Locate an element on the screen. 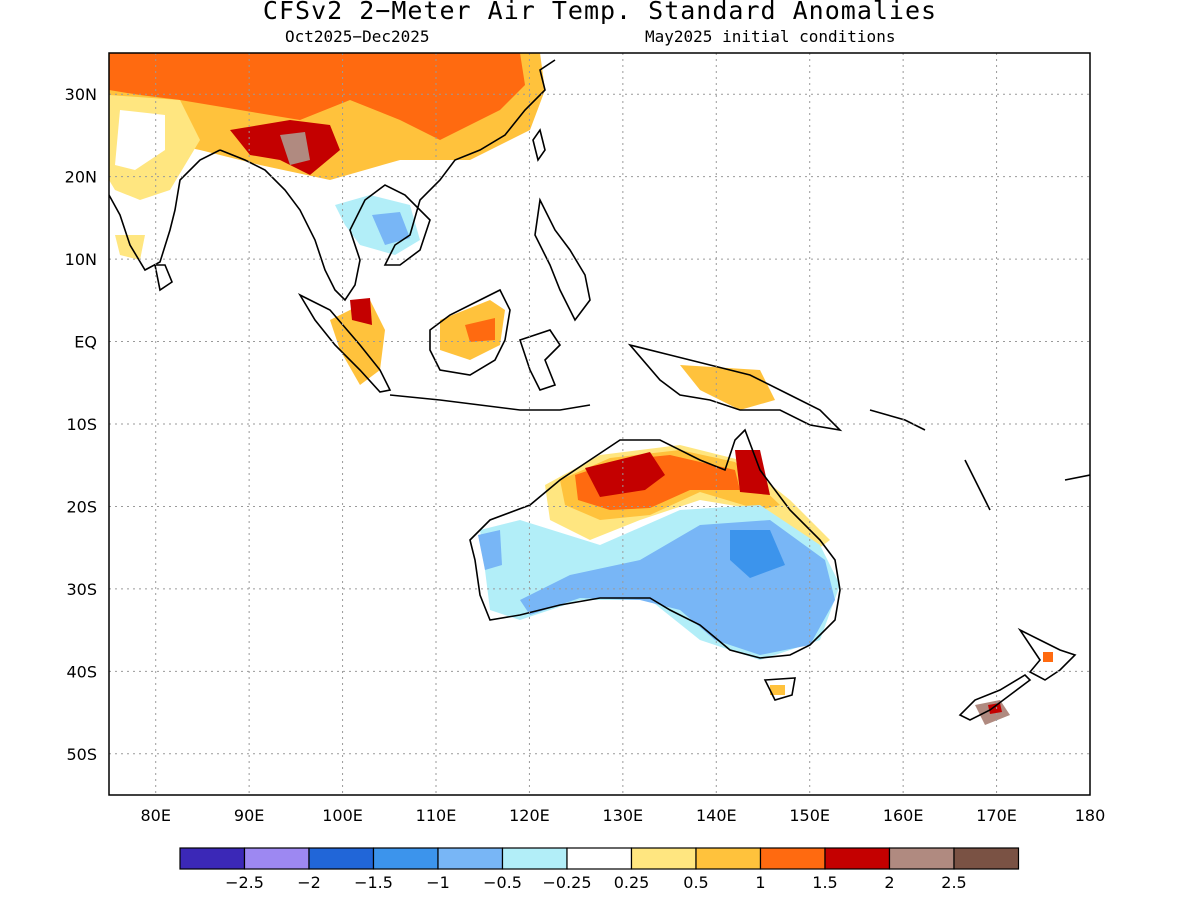 This screenshot has height=900, width=1200. lat-tick-label: 40S is located at coordinates (81, 671).